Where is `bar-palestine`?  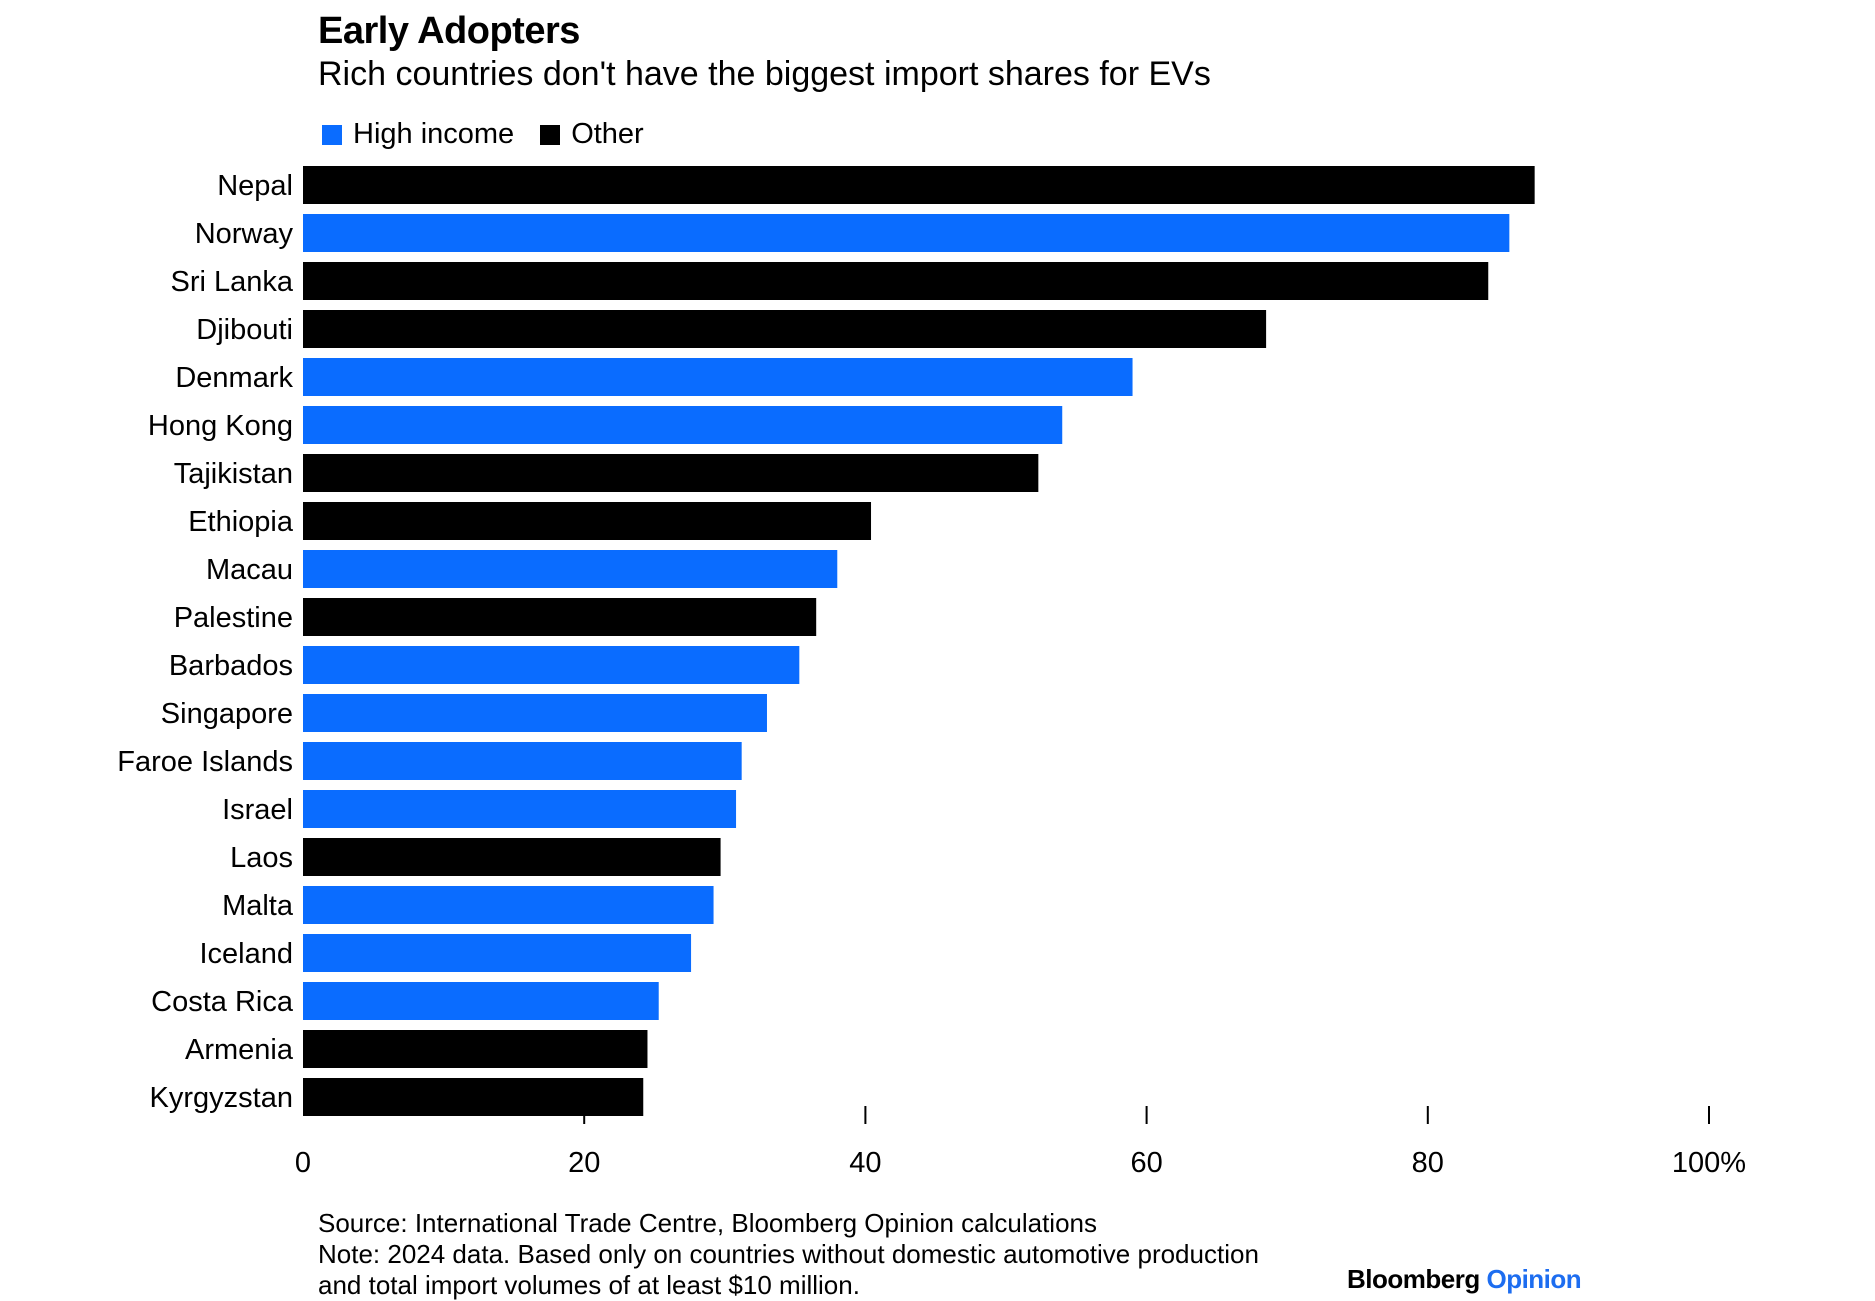 bar-palestine is located at coordinates (560, 617).